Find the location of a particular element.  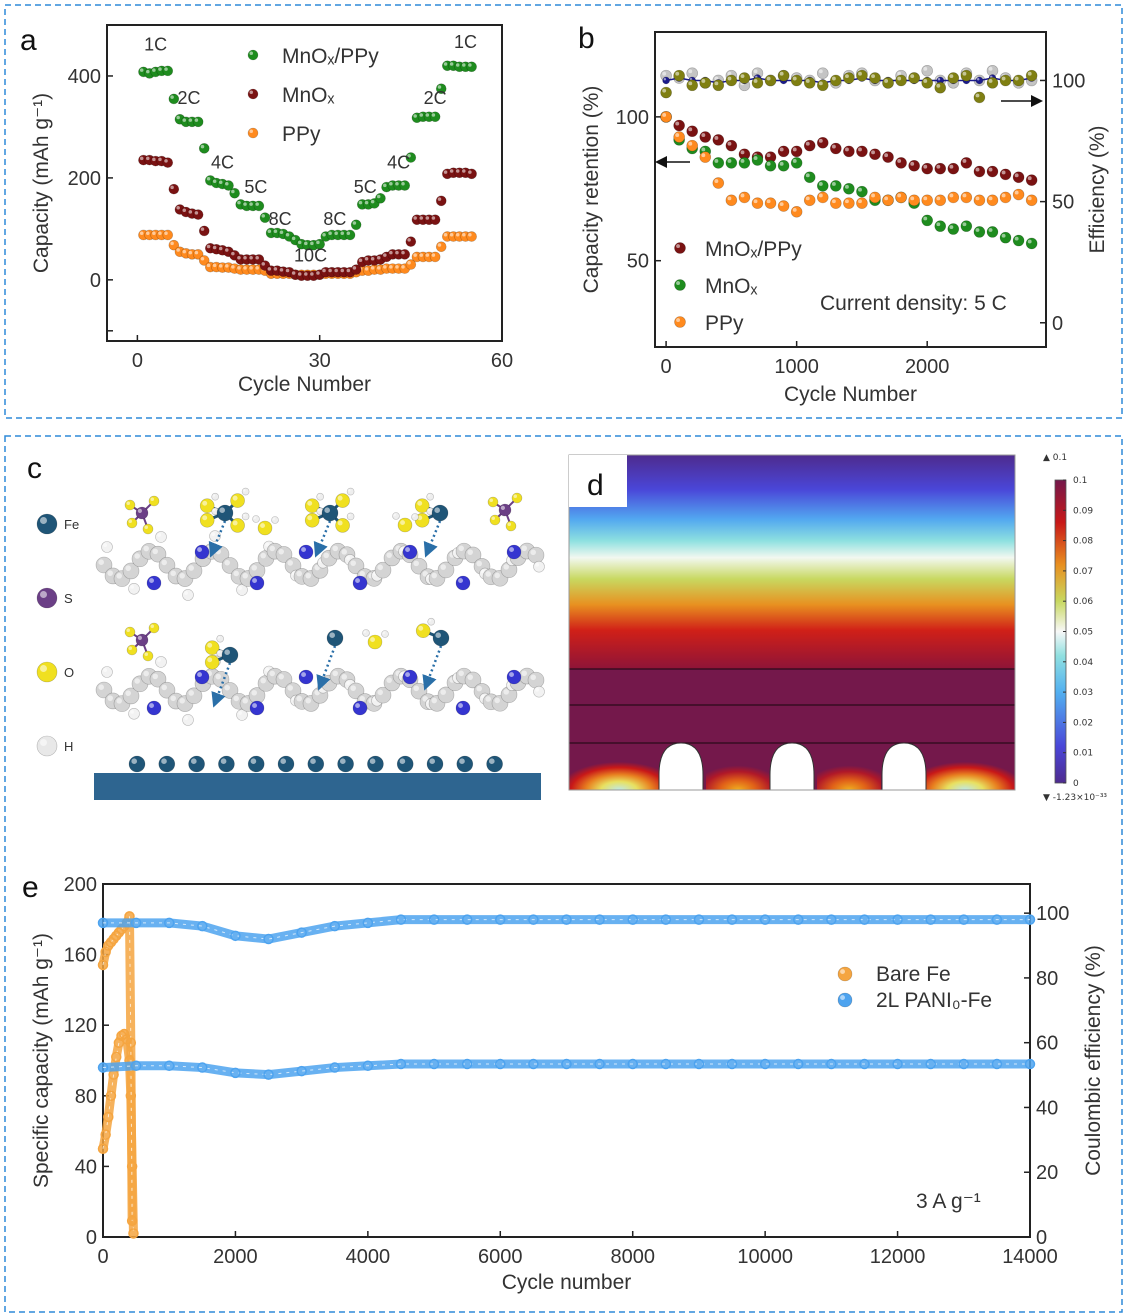

rate-label: 1C is located at coordinates (155, 44).